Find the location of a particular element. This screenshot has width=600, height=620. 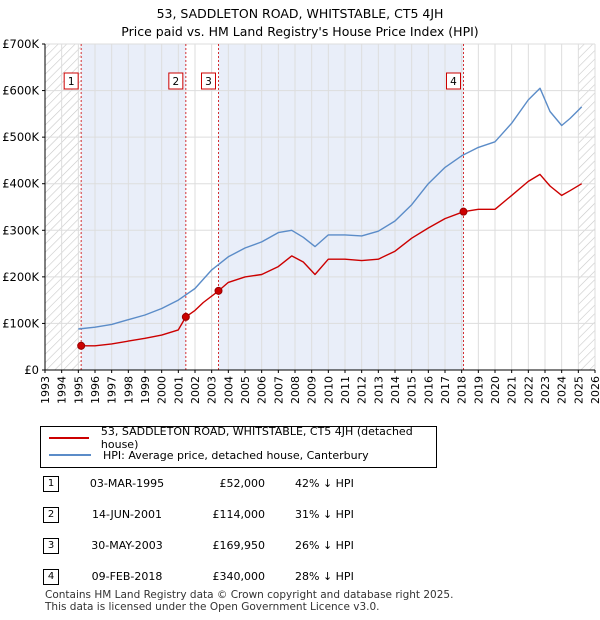

x-tick-label: 2014 is located at coordinates (395, 390).